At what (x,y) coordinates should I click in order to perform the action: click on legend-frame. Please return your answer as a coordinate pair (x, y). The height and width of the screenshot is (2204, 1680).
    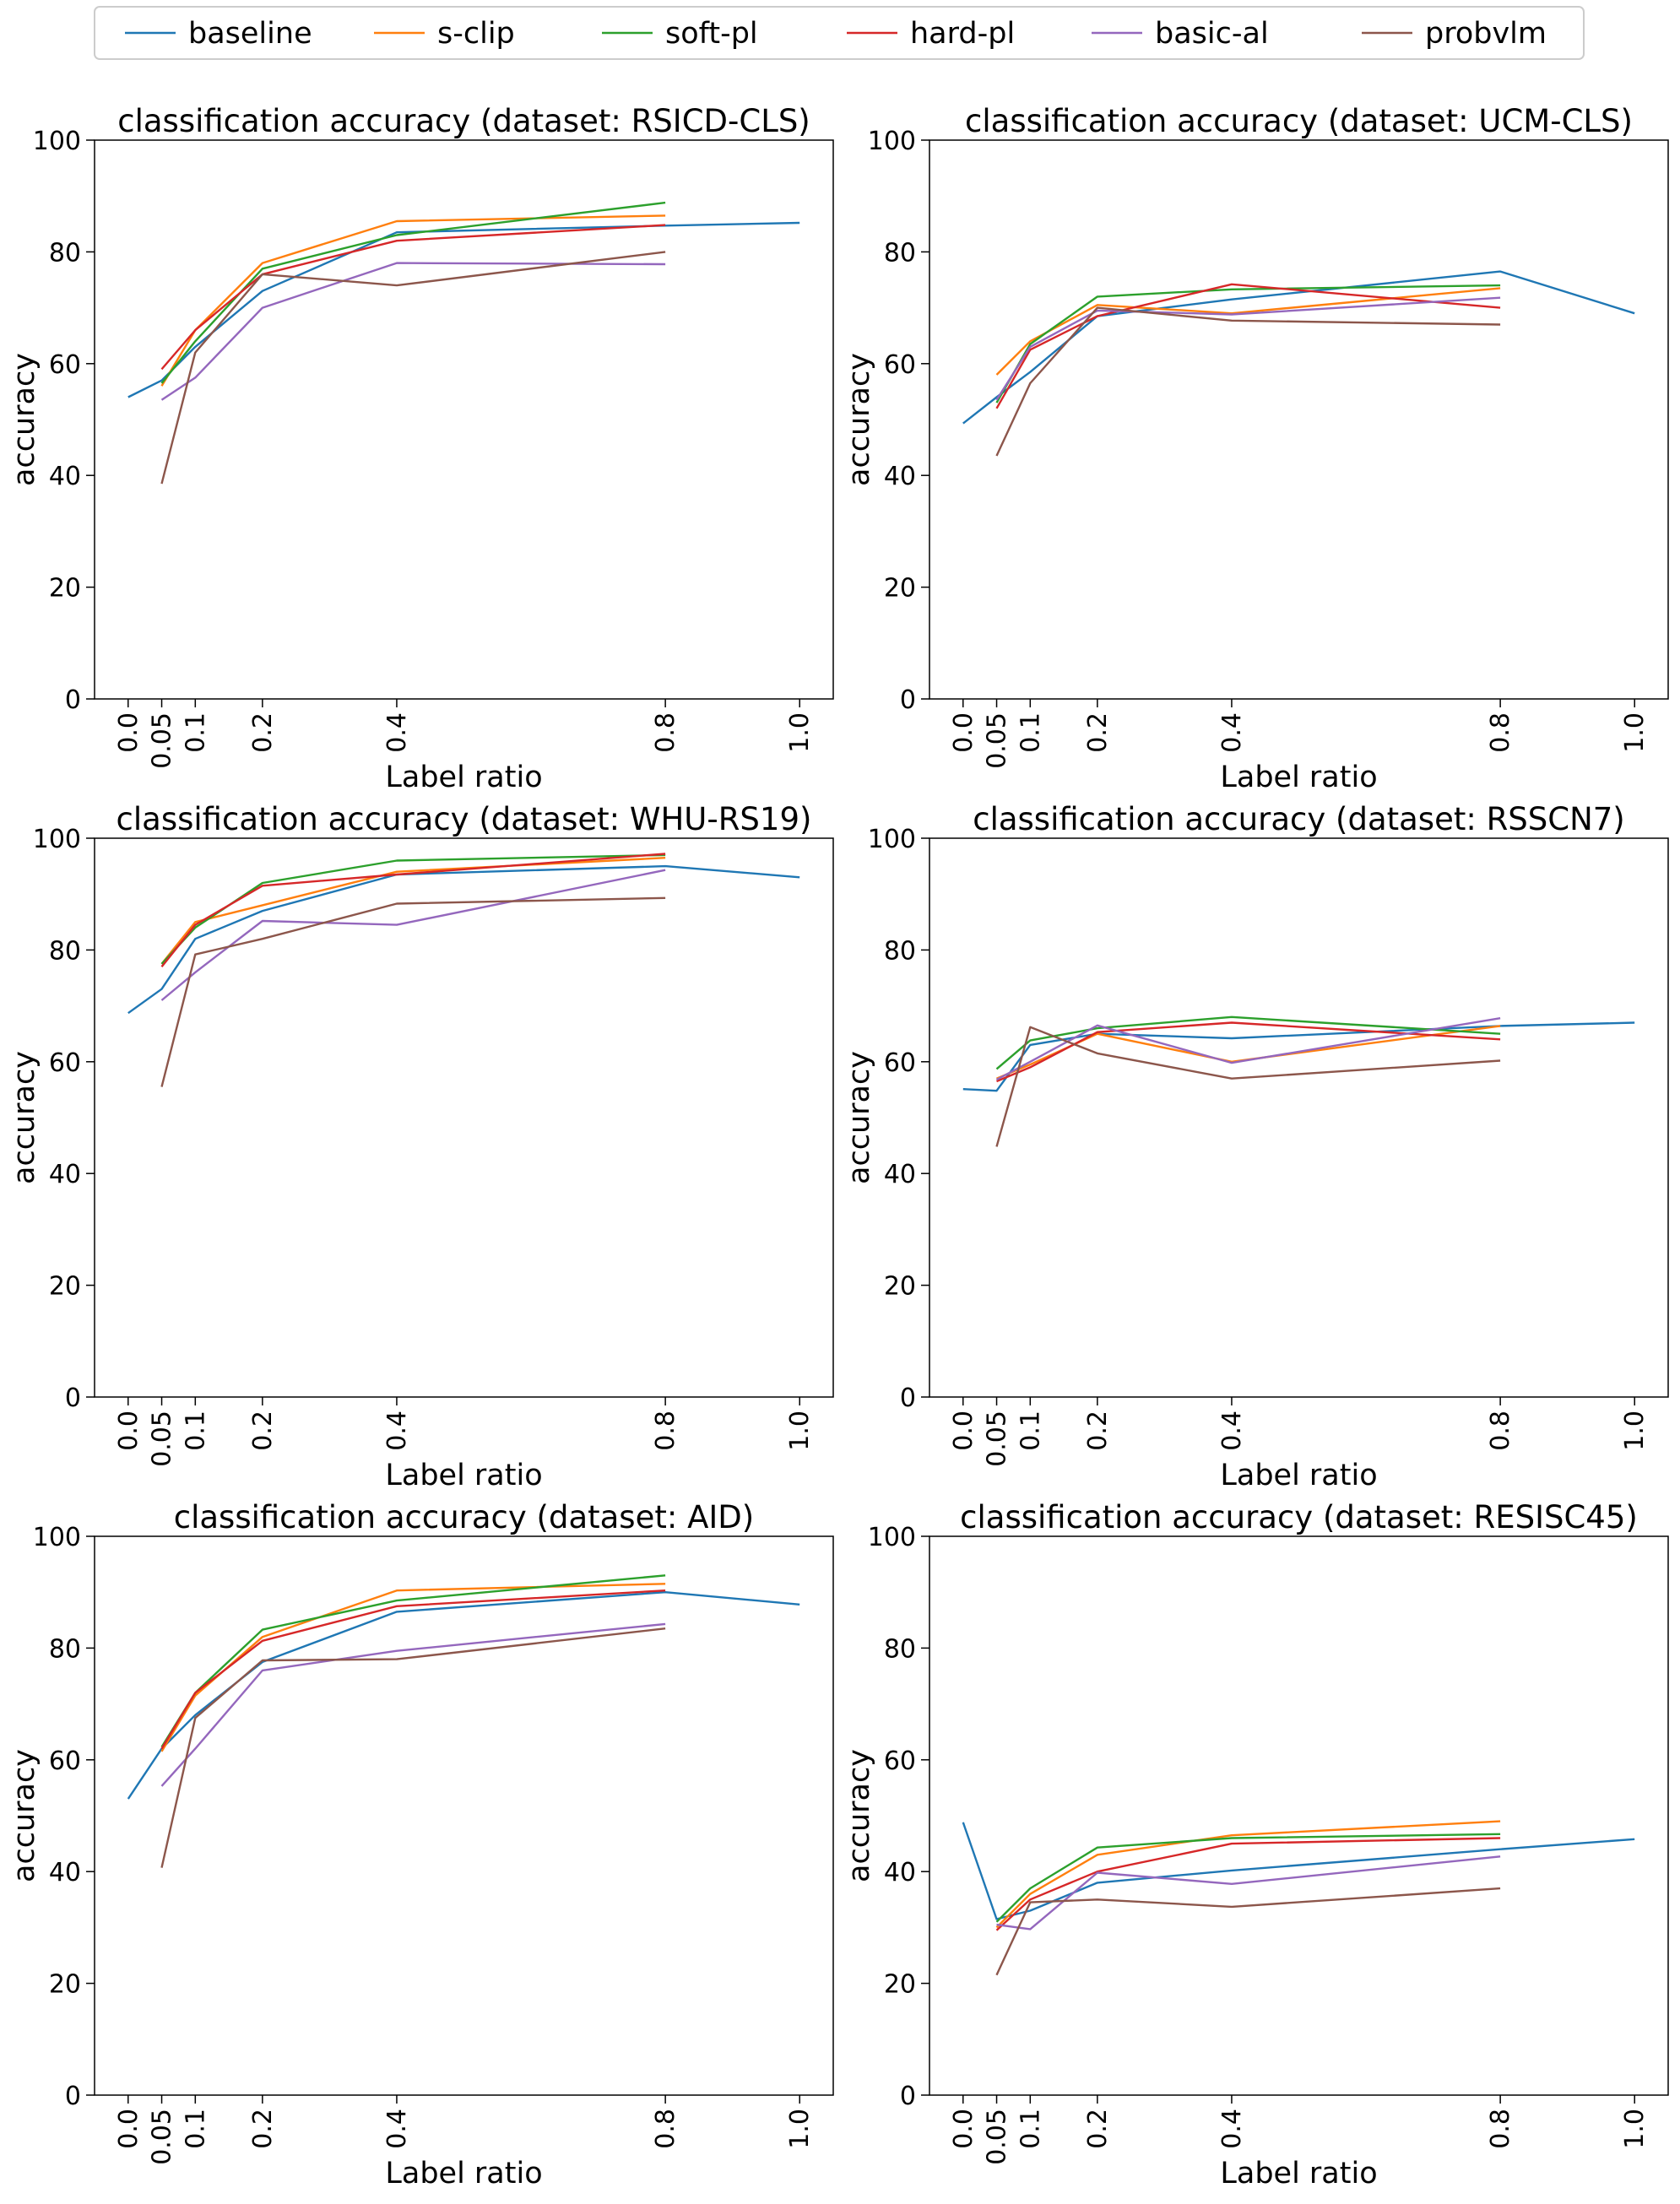
    Looking at the image, I should click on (839, 33).